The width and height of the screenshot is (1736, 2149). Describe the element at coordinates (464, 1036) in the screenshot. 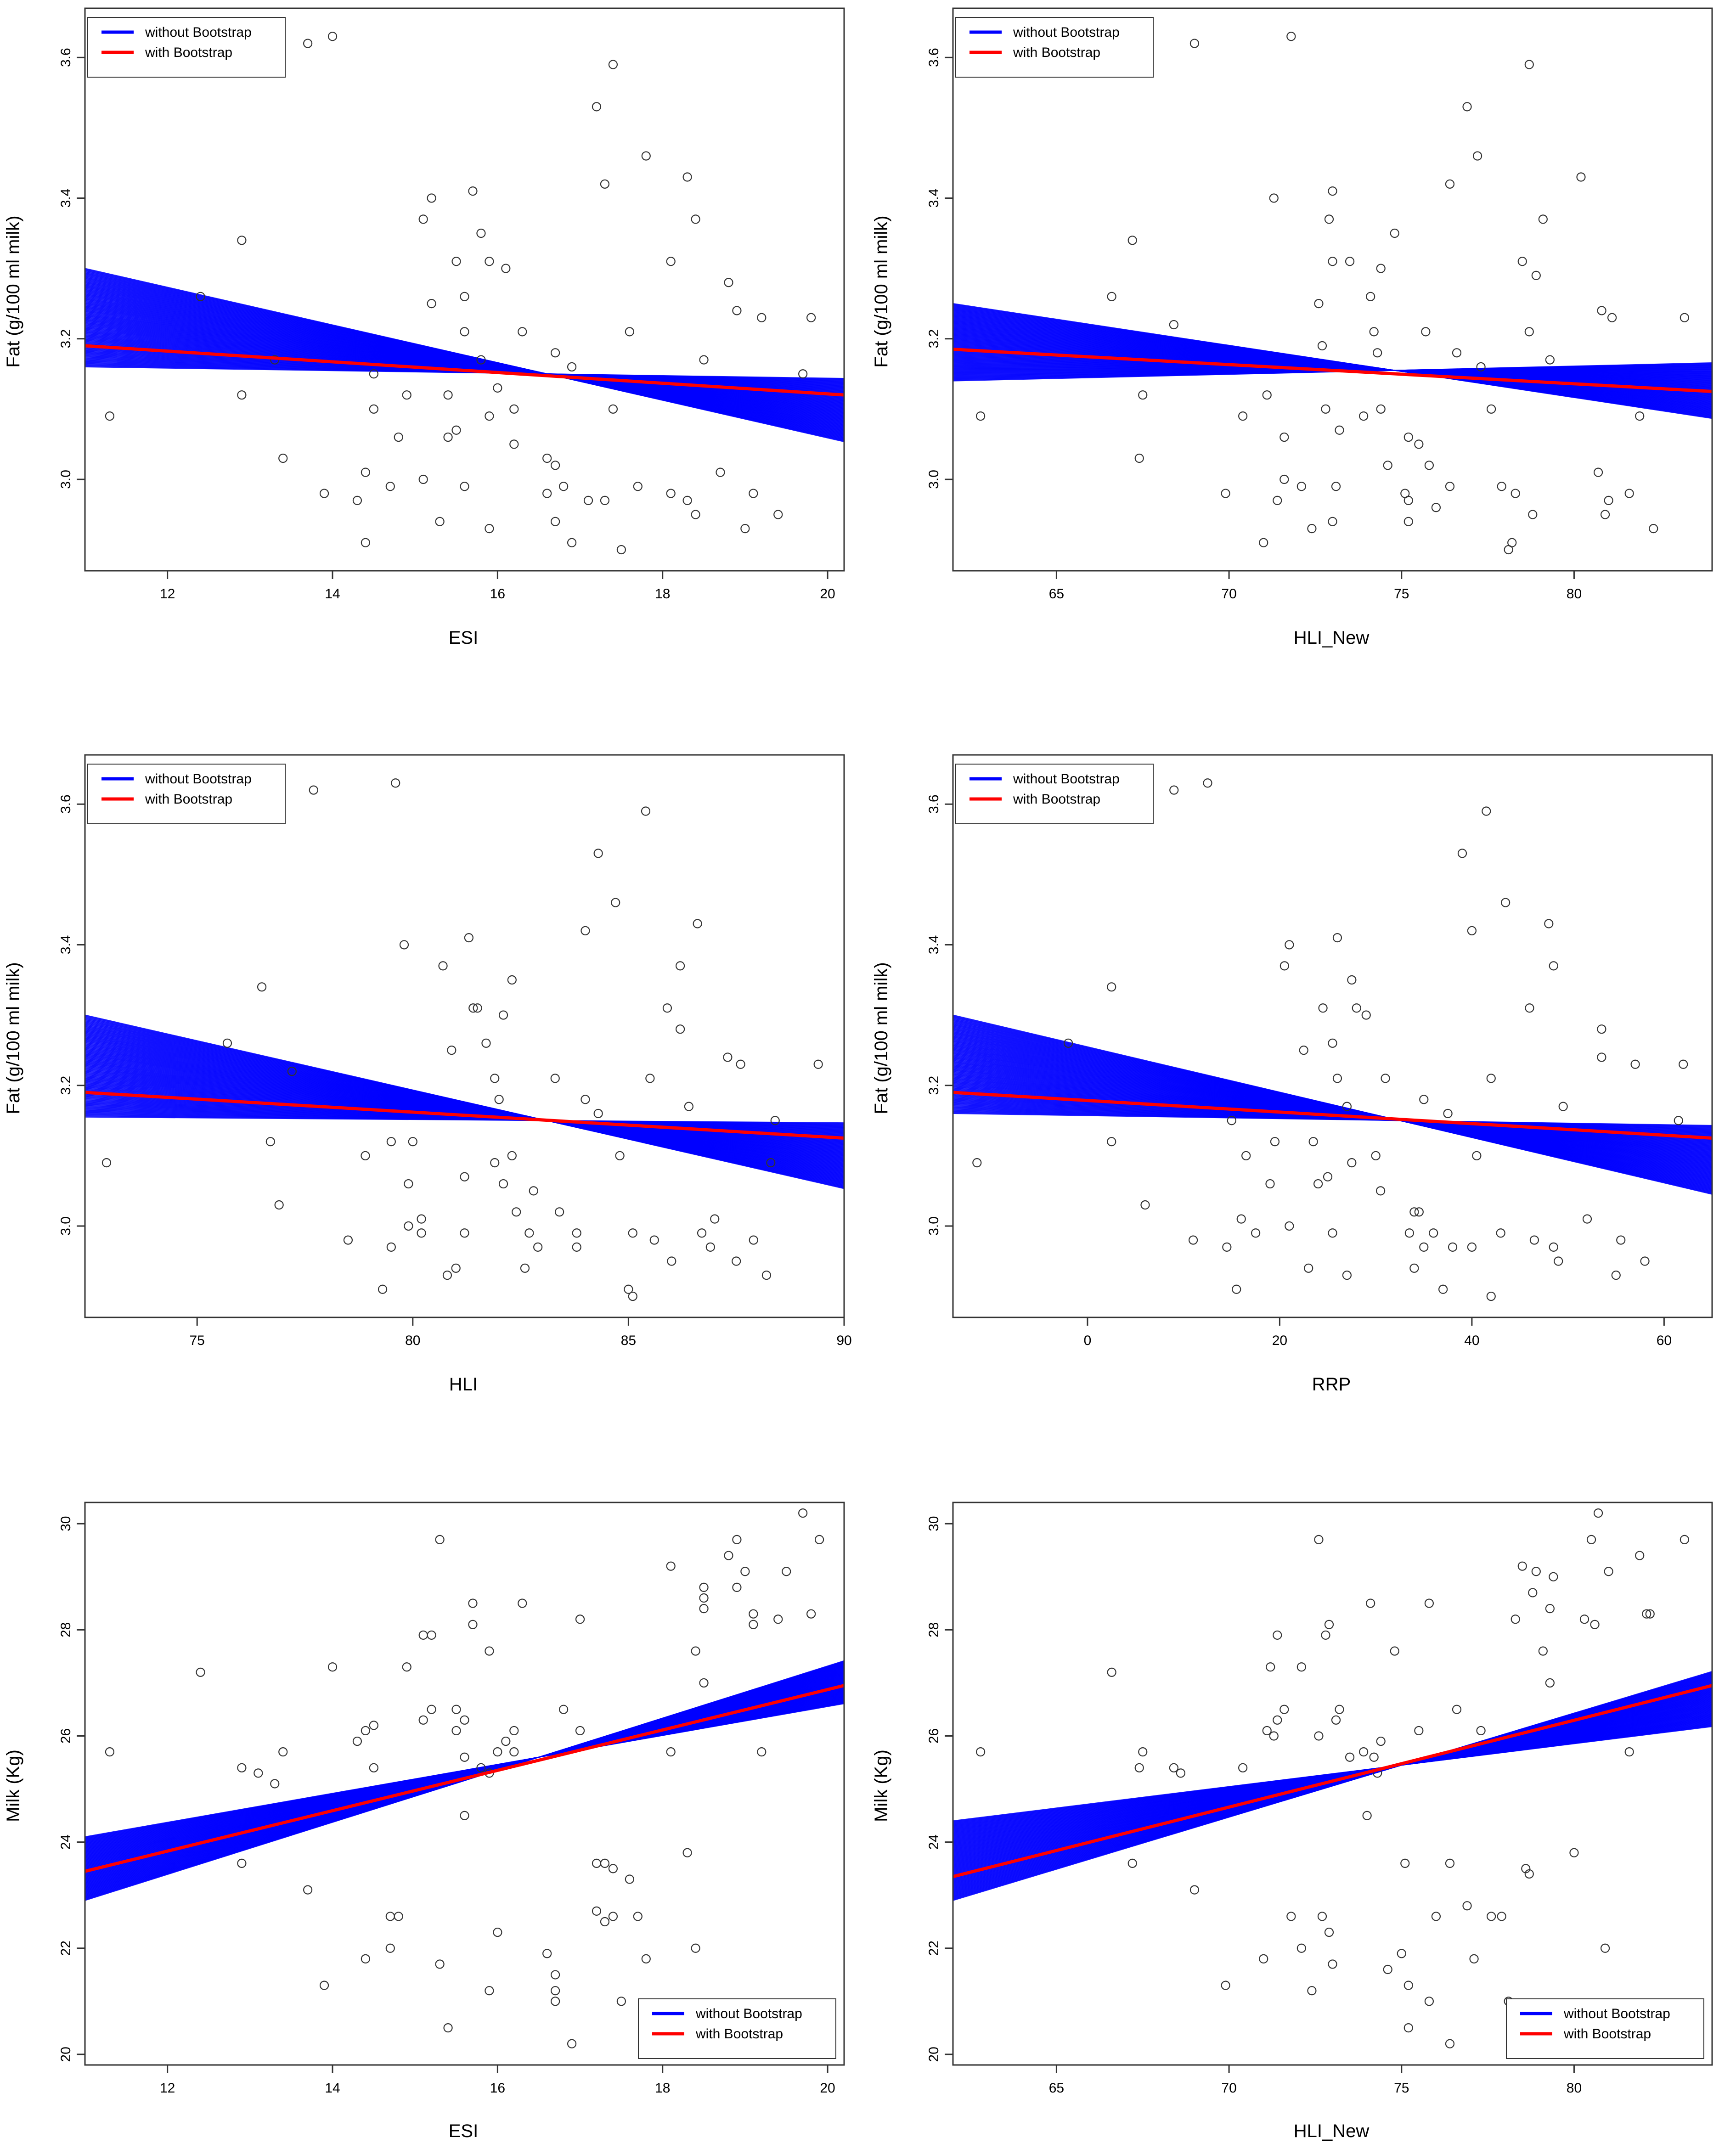

I see `plot-frame` at that location.